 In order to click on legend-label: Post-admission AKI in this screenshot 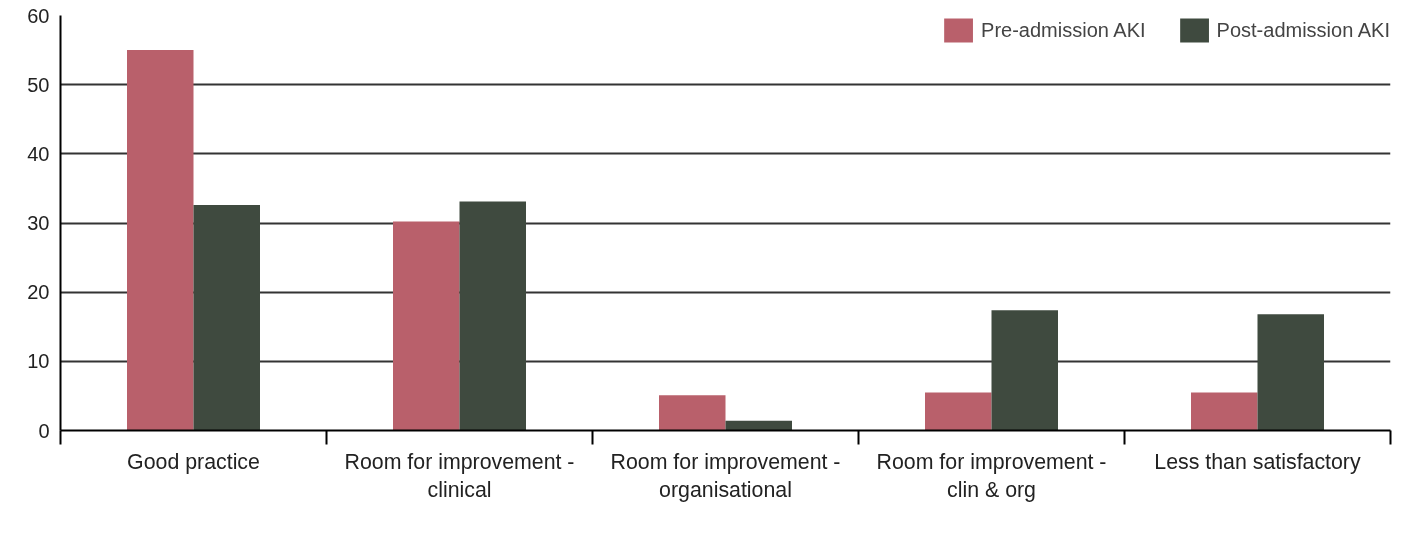, I will do `click(1303, 30)`.